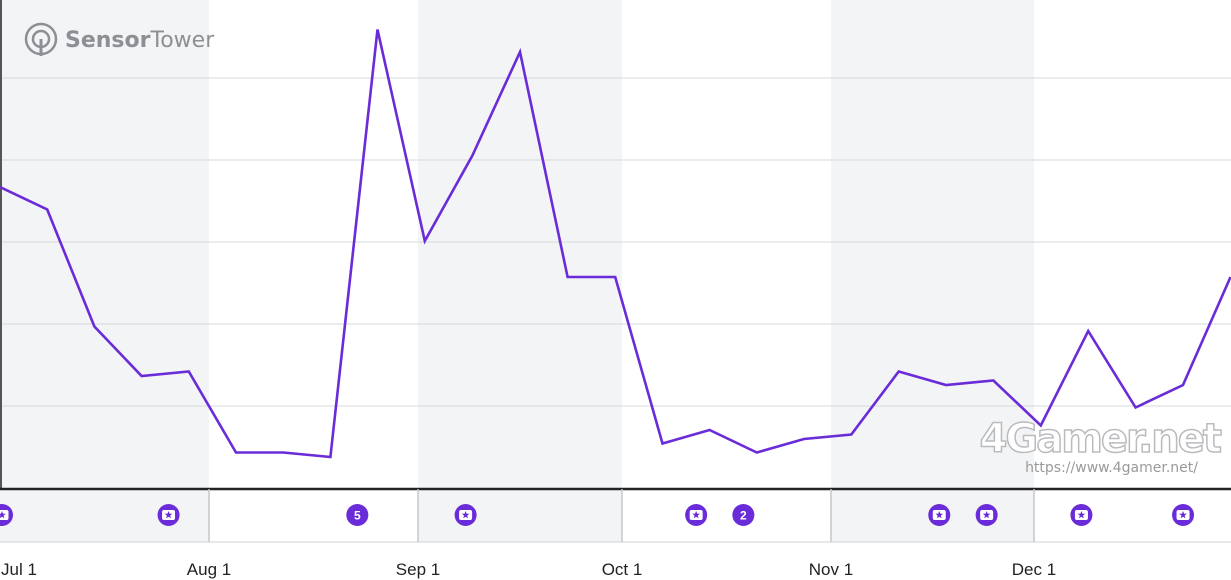 The width and height of the screenshot is (1231, 580). I want to click on x-tick-label: Oct 1, so click(622, 569).